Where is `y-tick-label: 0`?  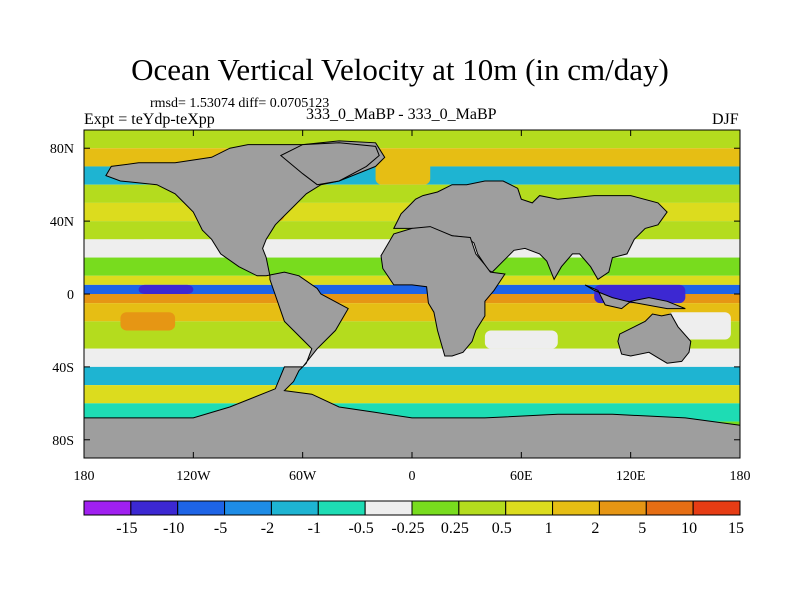 y-tick-label: 0 is located at coordinates (70, 295).